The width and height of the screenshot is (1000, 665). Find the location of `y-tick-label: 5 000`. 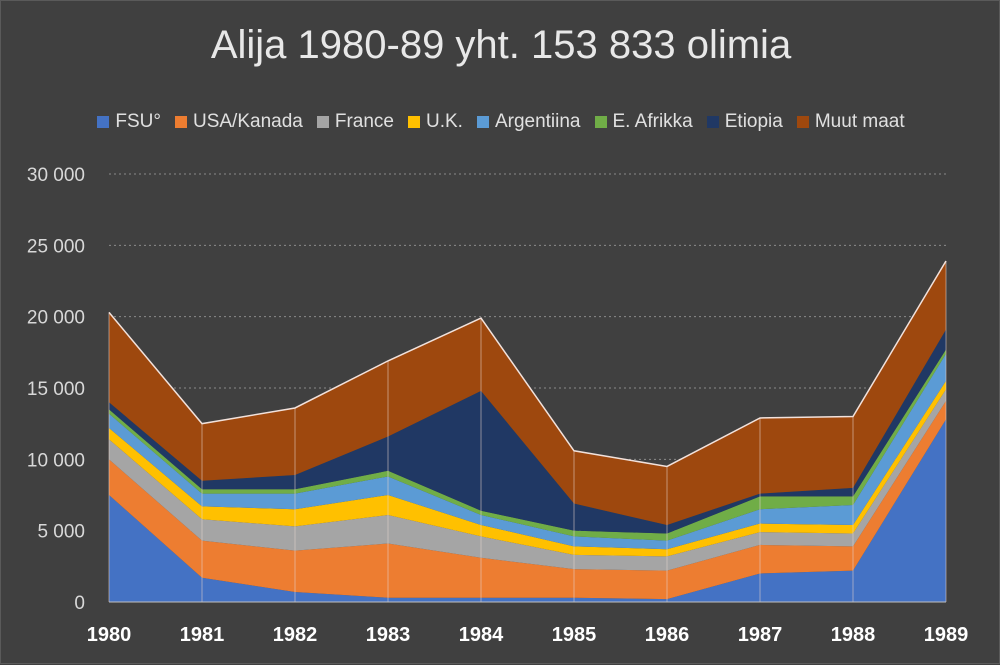

y-tick-label: 5 000 is located at coordinates (61, 532).